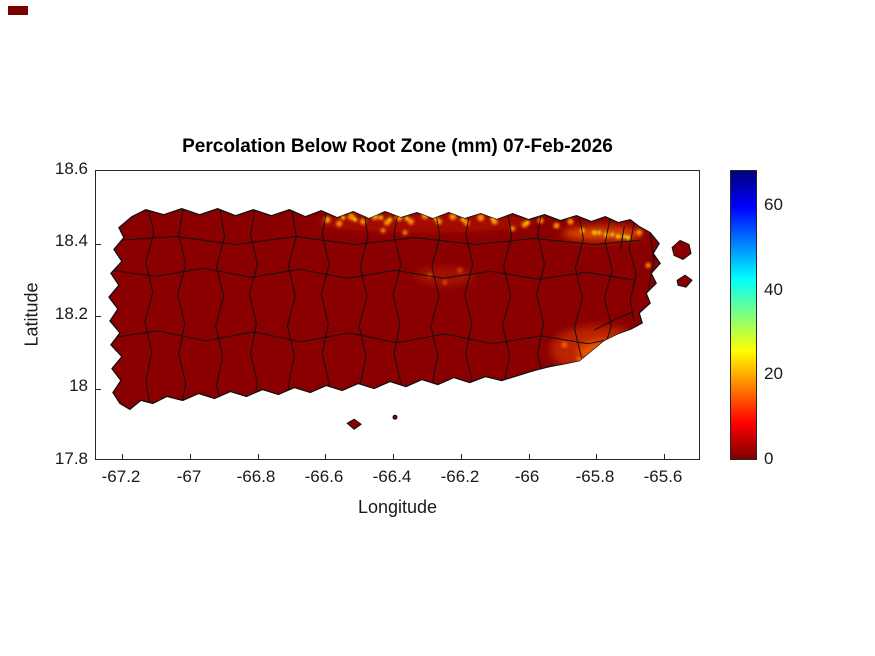 The width and height of the screenshot is (875, 656). I want to click on x-tick-label: -67, so click(189, 476).